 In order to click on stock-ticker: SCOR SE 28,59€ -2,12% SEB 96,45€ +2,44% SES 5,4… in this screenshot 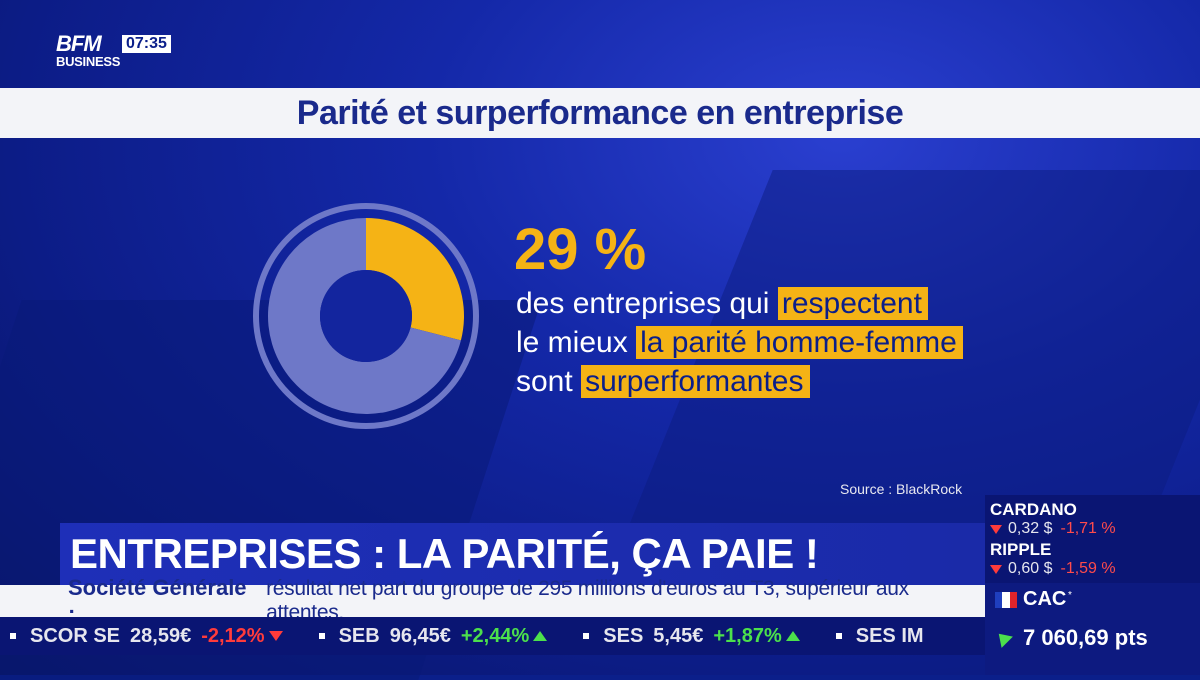, I will do `click(492, 636)`.